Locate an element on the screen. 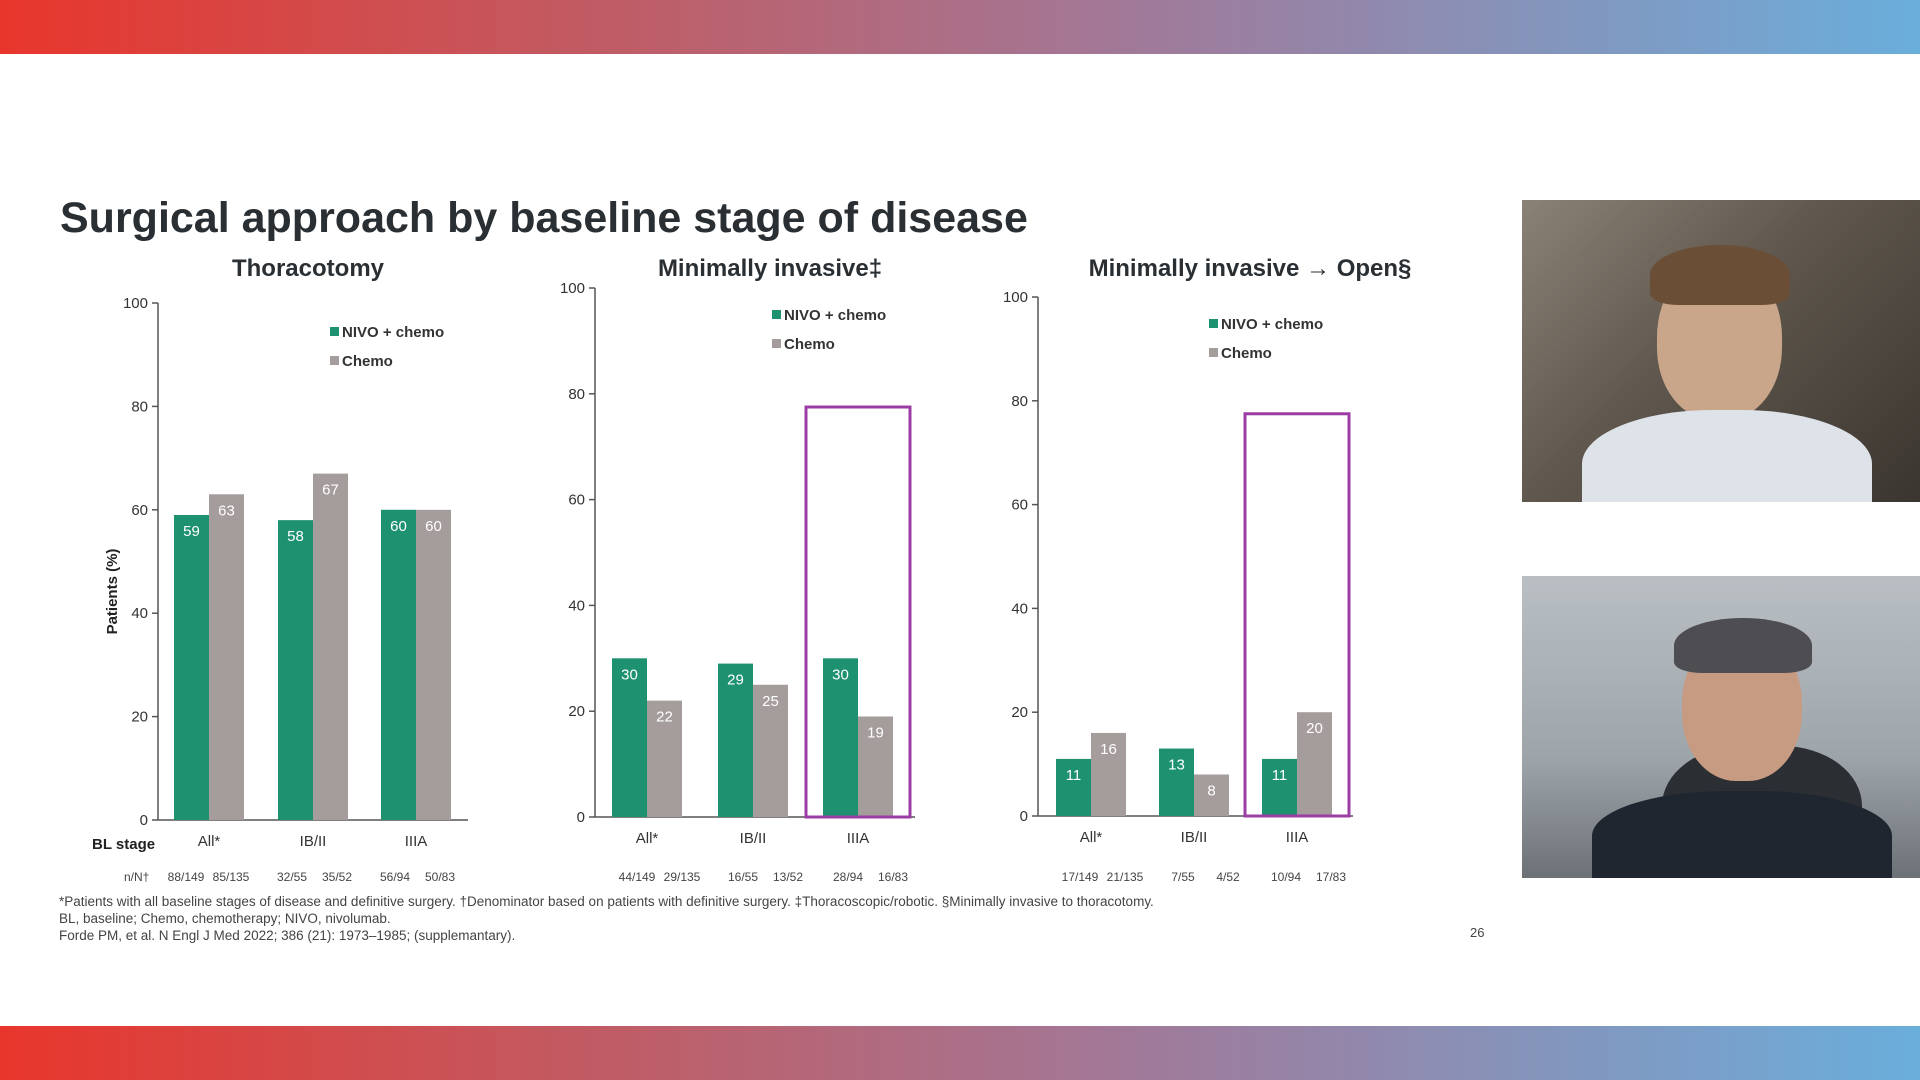  chart-2-category-label-2: IIIA is located at coordinates (858, 838).